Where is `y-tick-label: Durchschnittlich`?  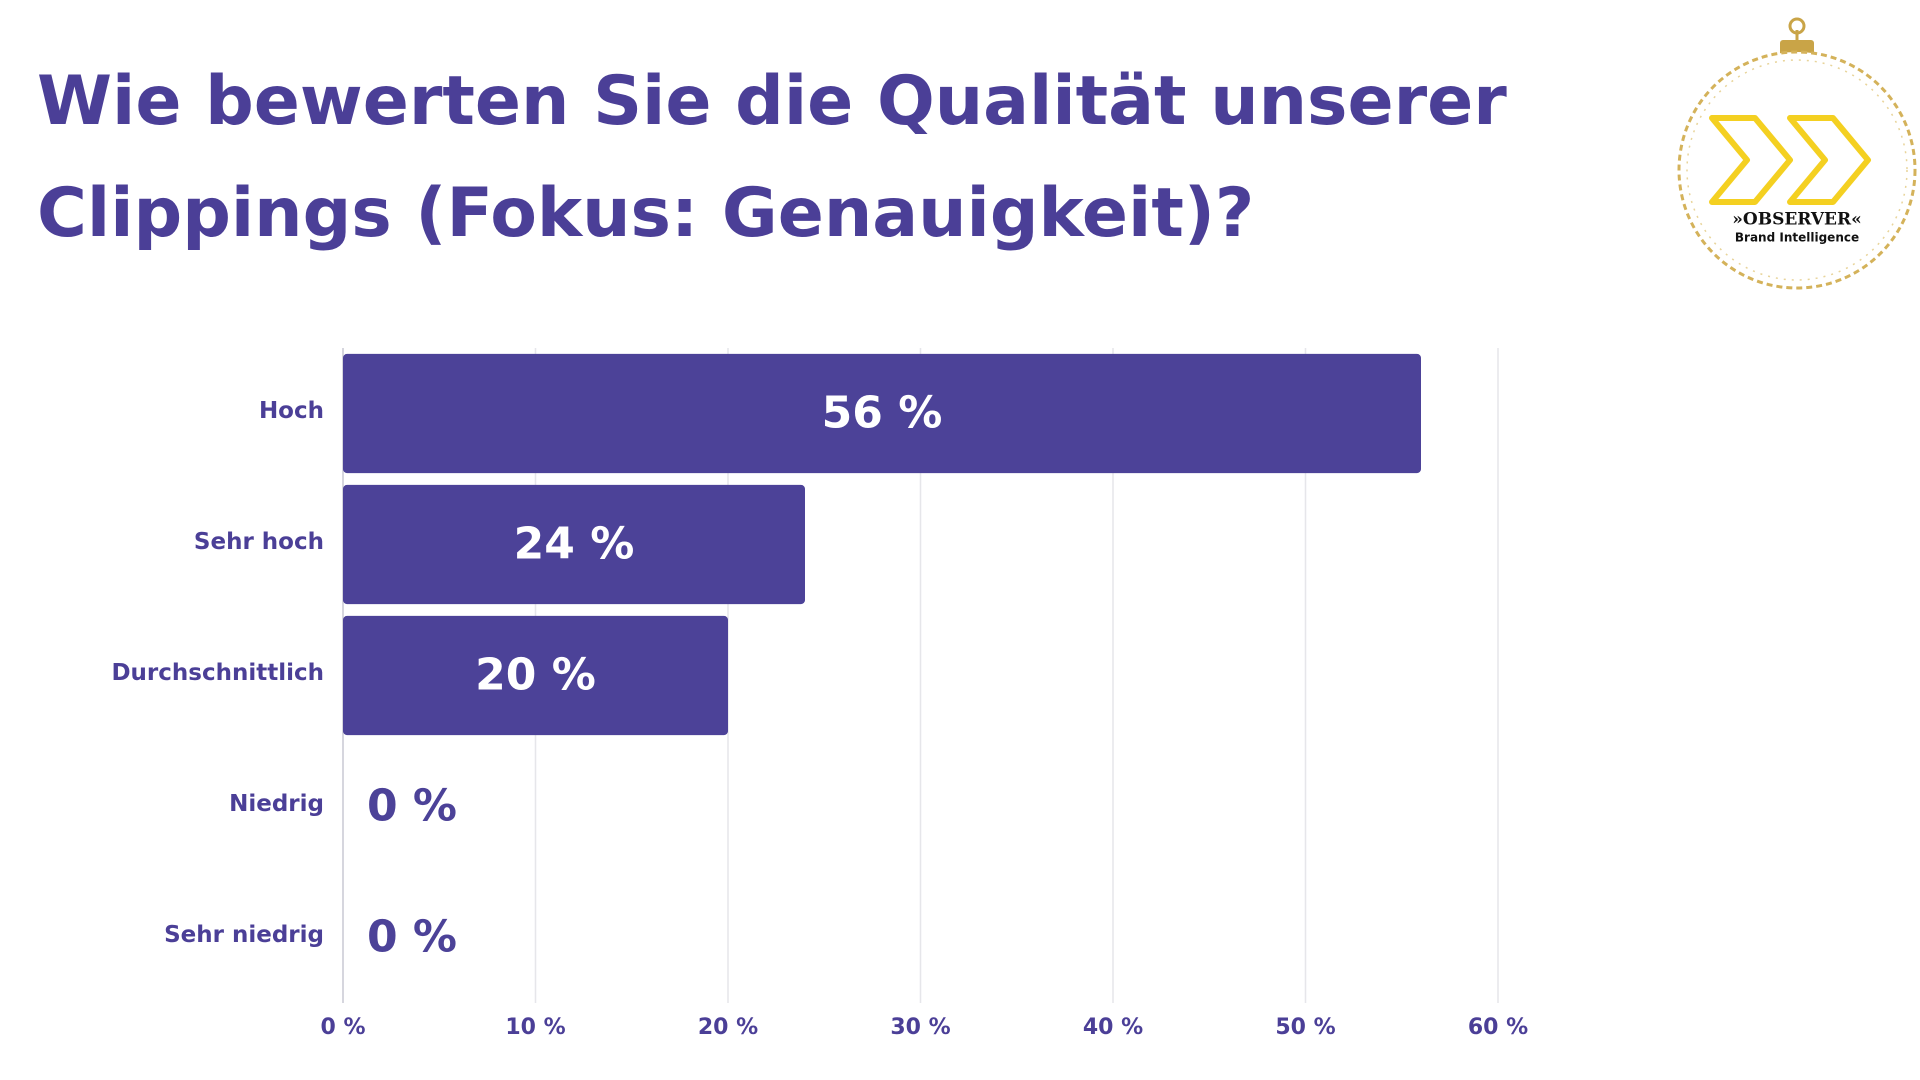
y-tick-label: Durchschnittlich is located at coordinates (217, 673).